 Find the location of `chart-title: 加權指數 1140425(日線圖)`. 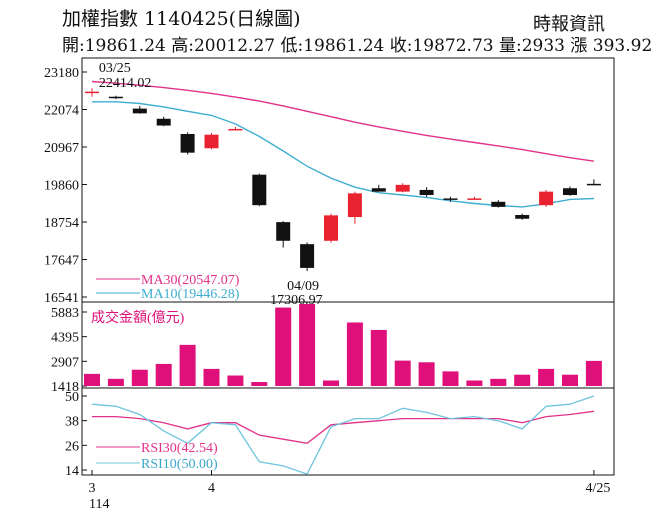

chart-title: 加權指數 1140425(日線圖) is located at coordinates (181, 19).